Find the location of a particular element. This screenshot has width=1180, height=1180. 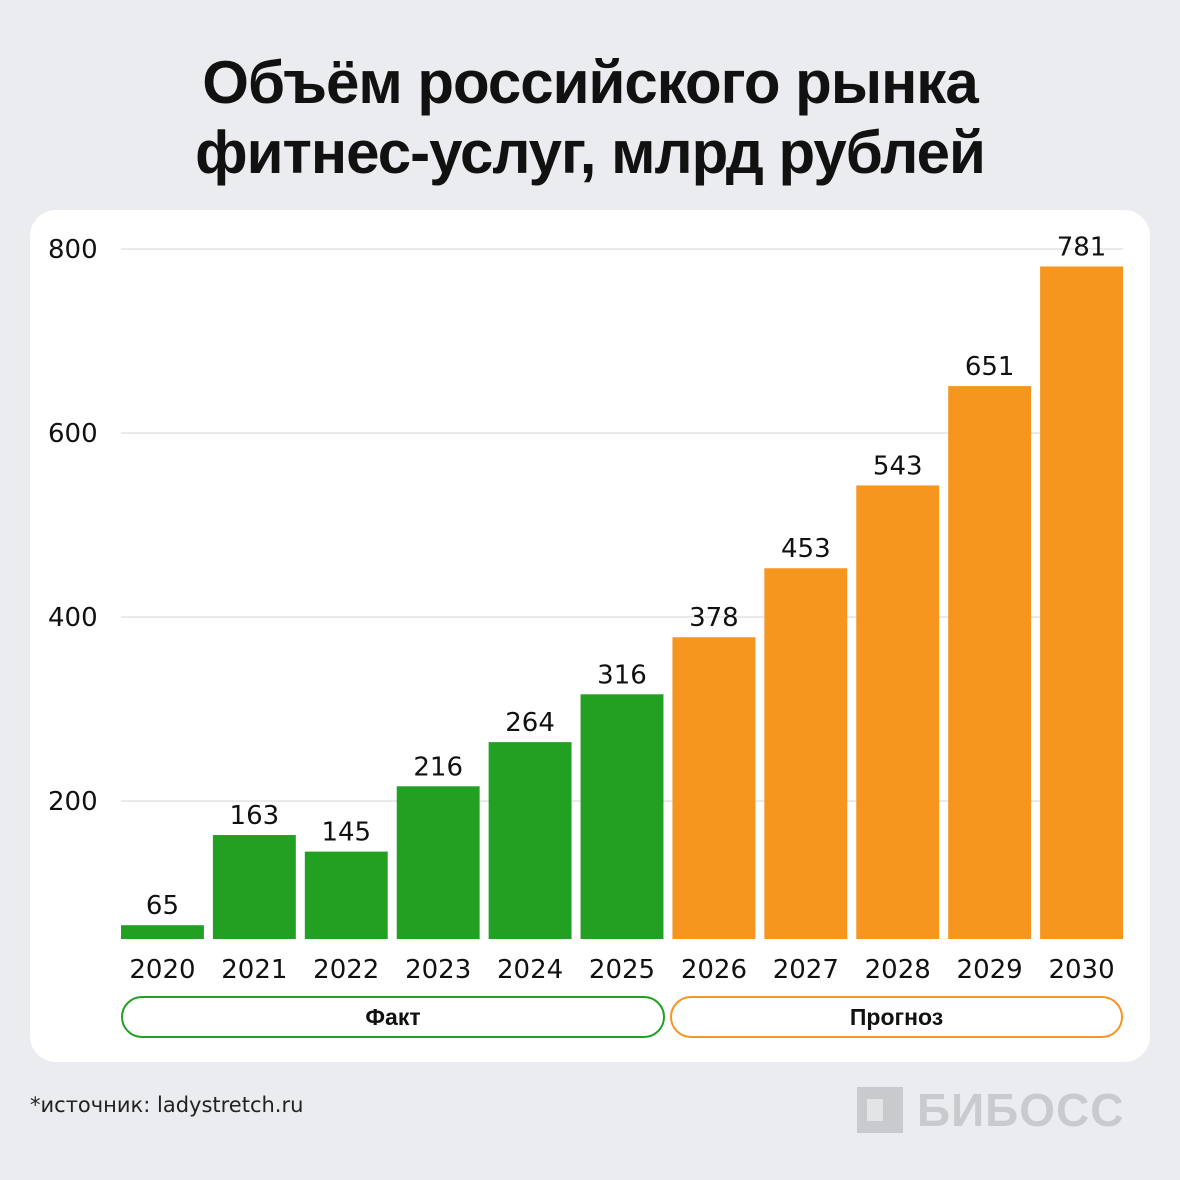

chart-title-line-1: Объём российского рынка is located at coordinates (590, 82).